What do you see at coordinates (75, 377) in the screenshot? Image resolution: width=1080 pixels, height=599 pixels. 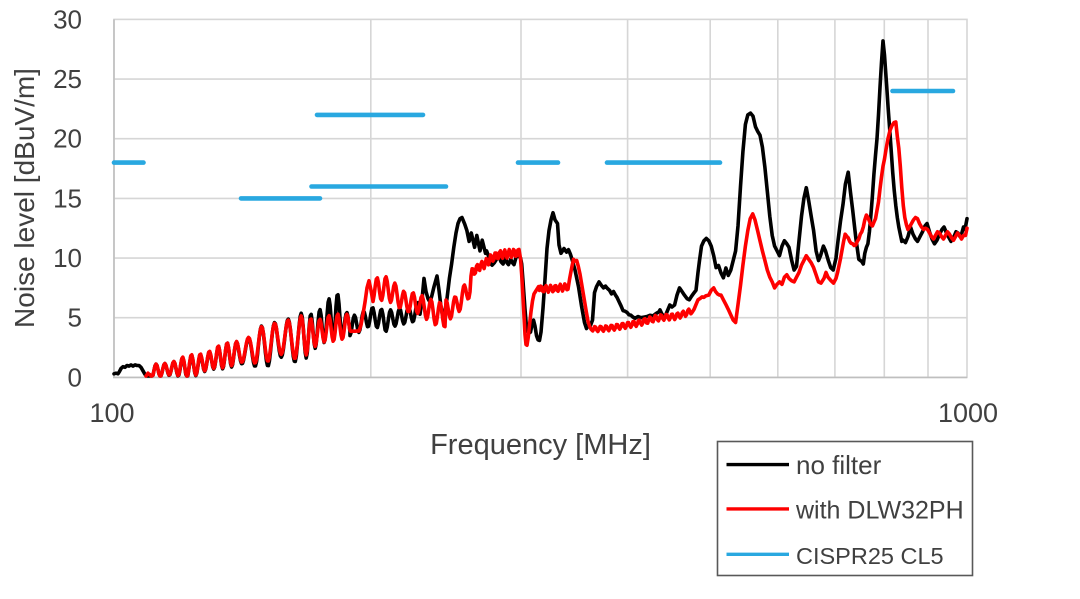 I see `svg-text: 0` at bounding box center [75, 377].